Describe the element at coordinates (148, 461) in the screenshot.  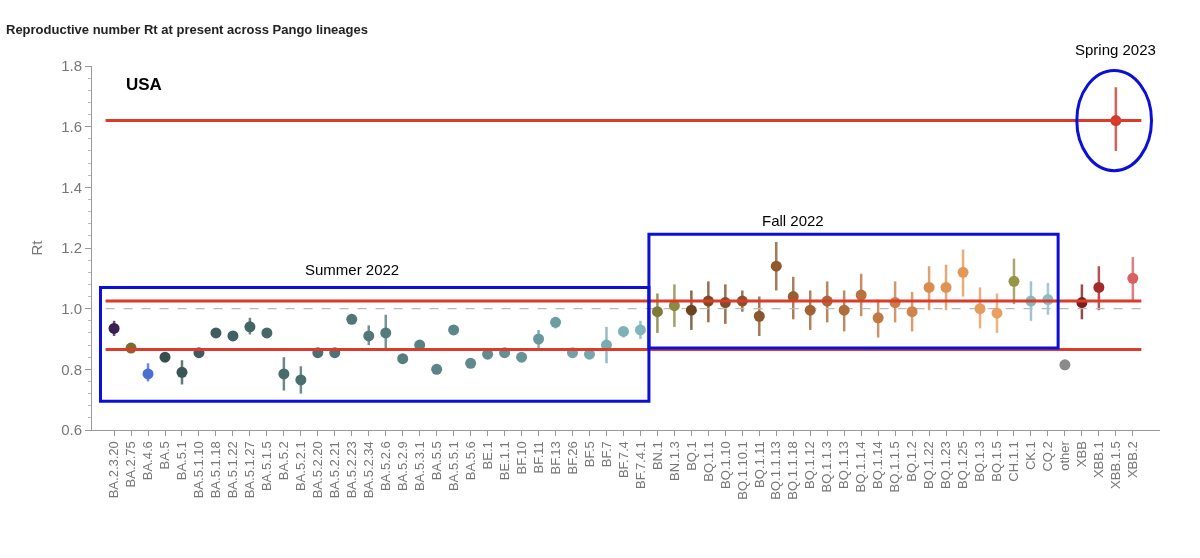
I see `x-tick-label: BA.4.6` at that location.